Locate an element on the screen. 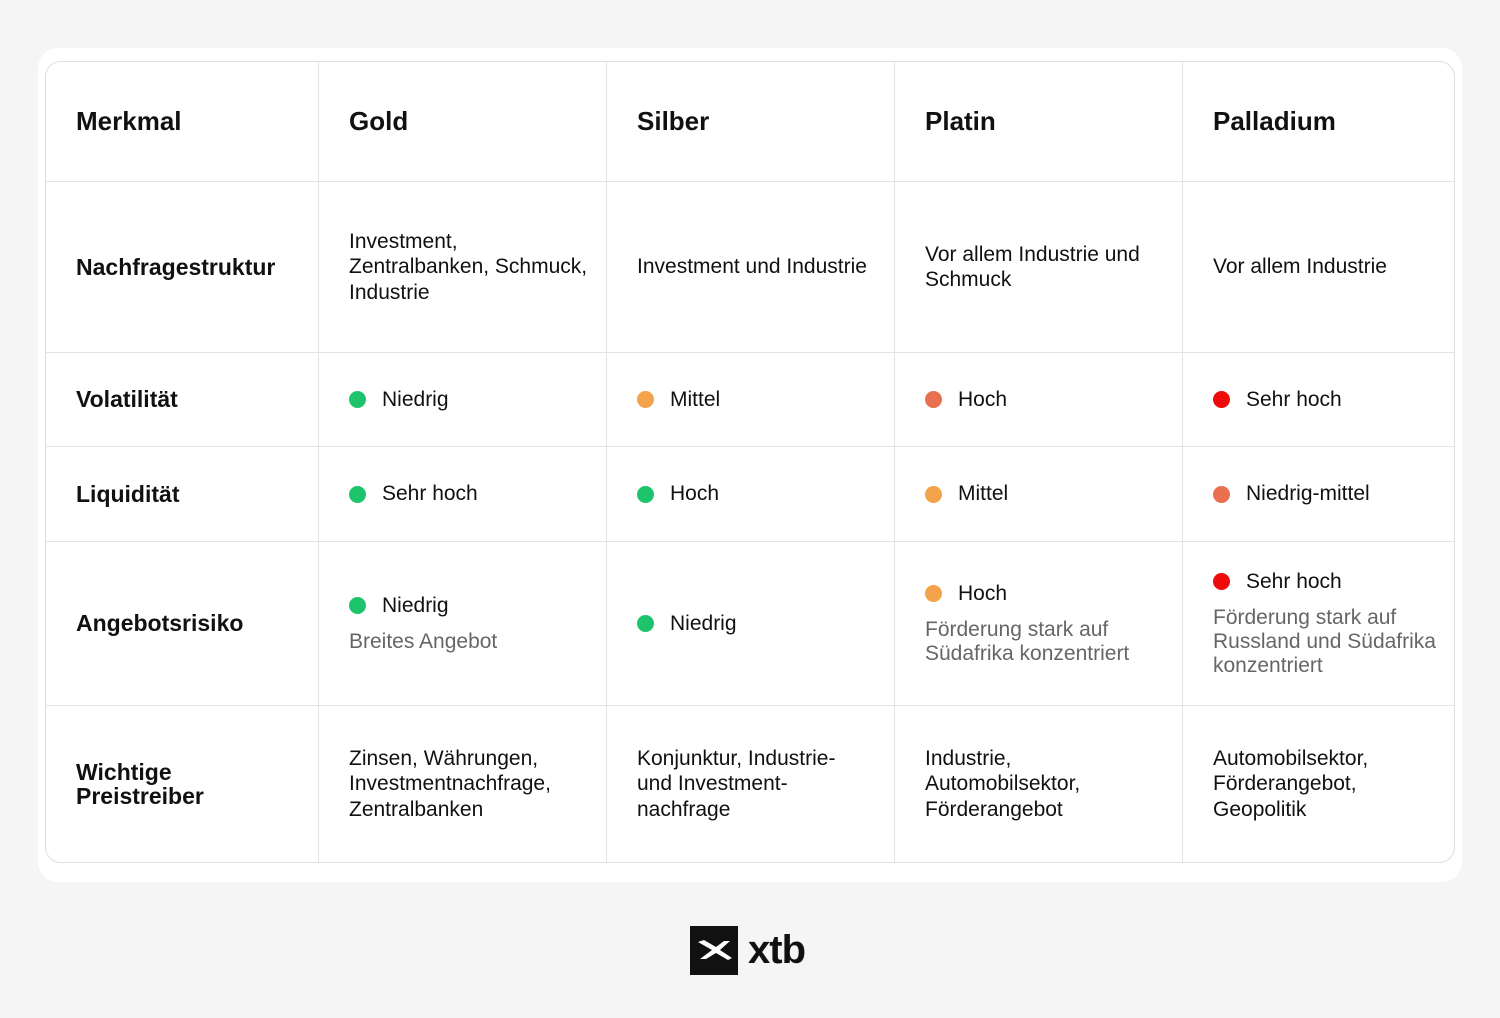  data-cell: Niedrig-mittel is located at coordinates (1318, 494).